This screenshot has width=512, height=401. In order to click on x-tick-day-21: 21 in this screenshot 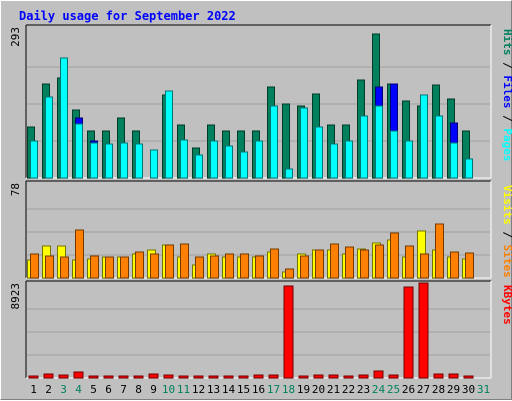, I will do `click(333, 389)`.